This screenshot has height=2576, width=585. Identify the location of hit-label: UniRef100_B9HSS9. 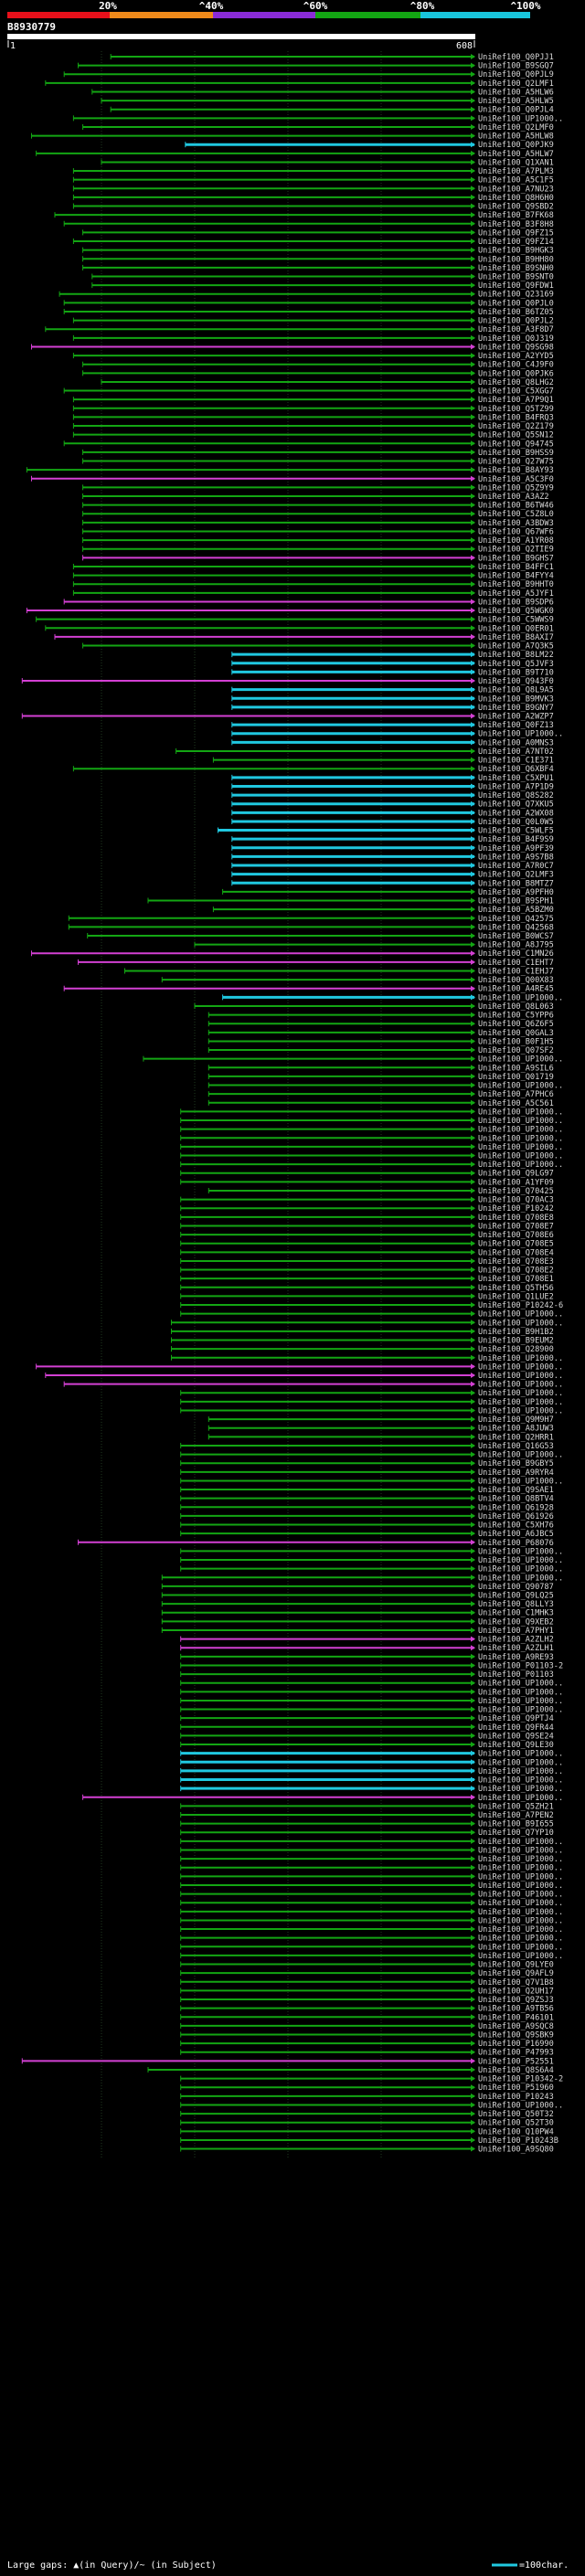
(516, 453).